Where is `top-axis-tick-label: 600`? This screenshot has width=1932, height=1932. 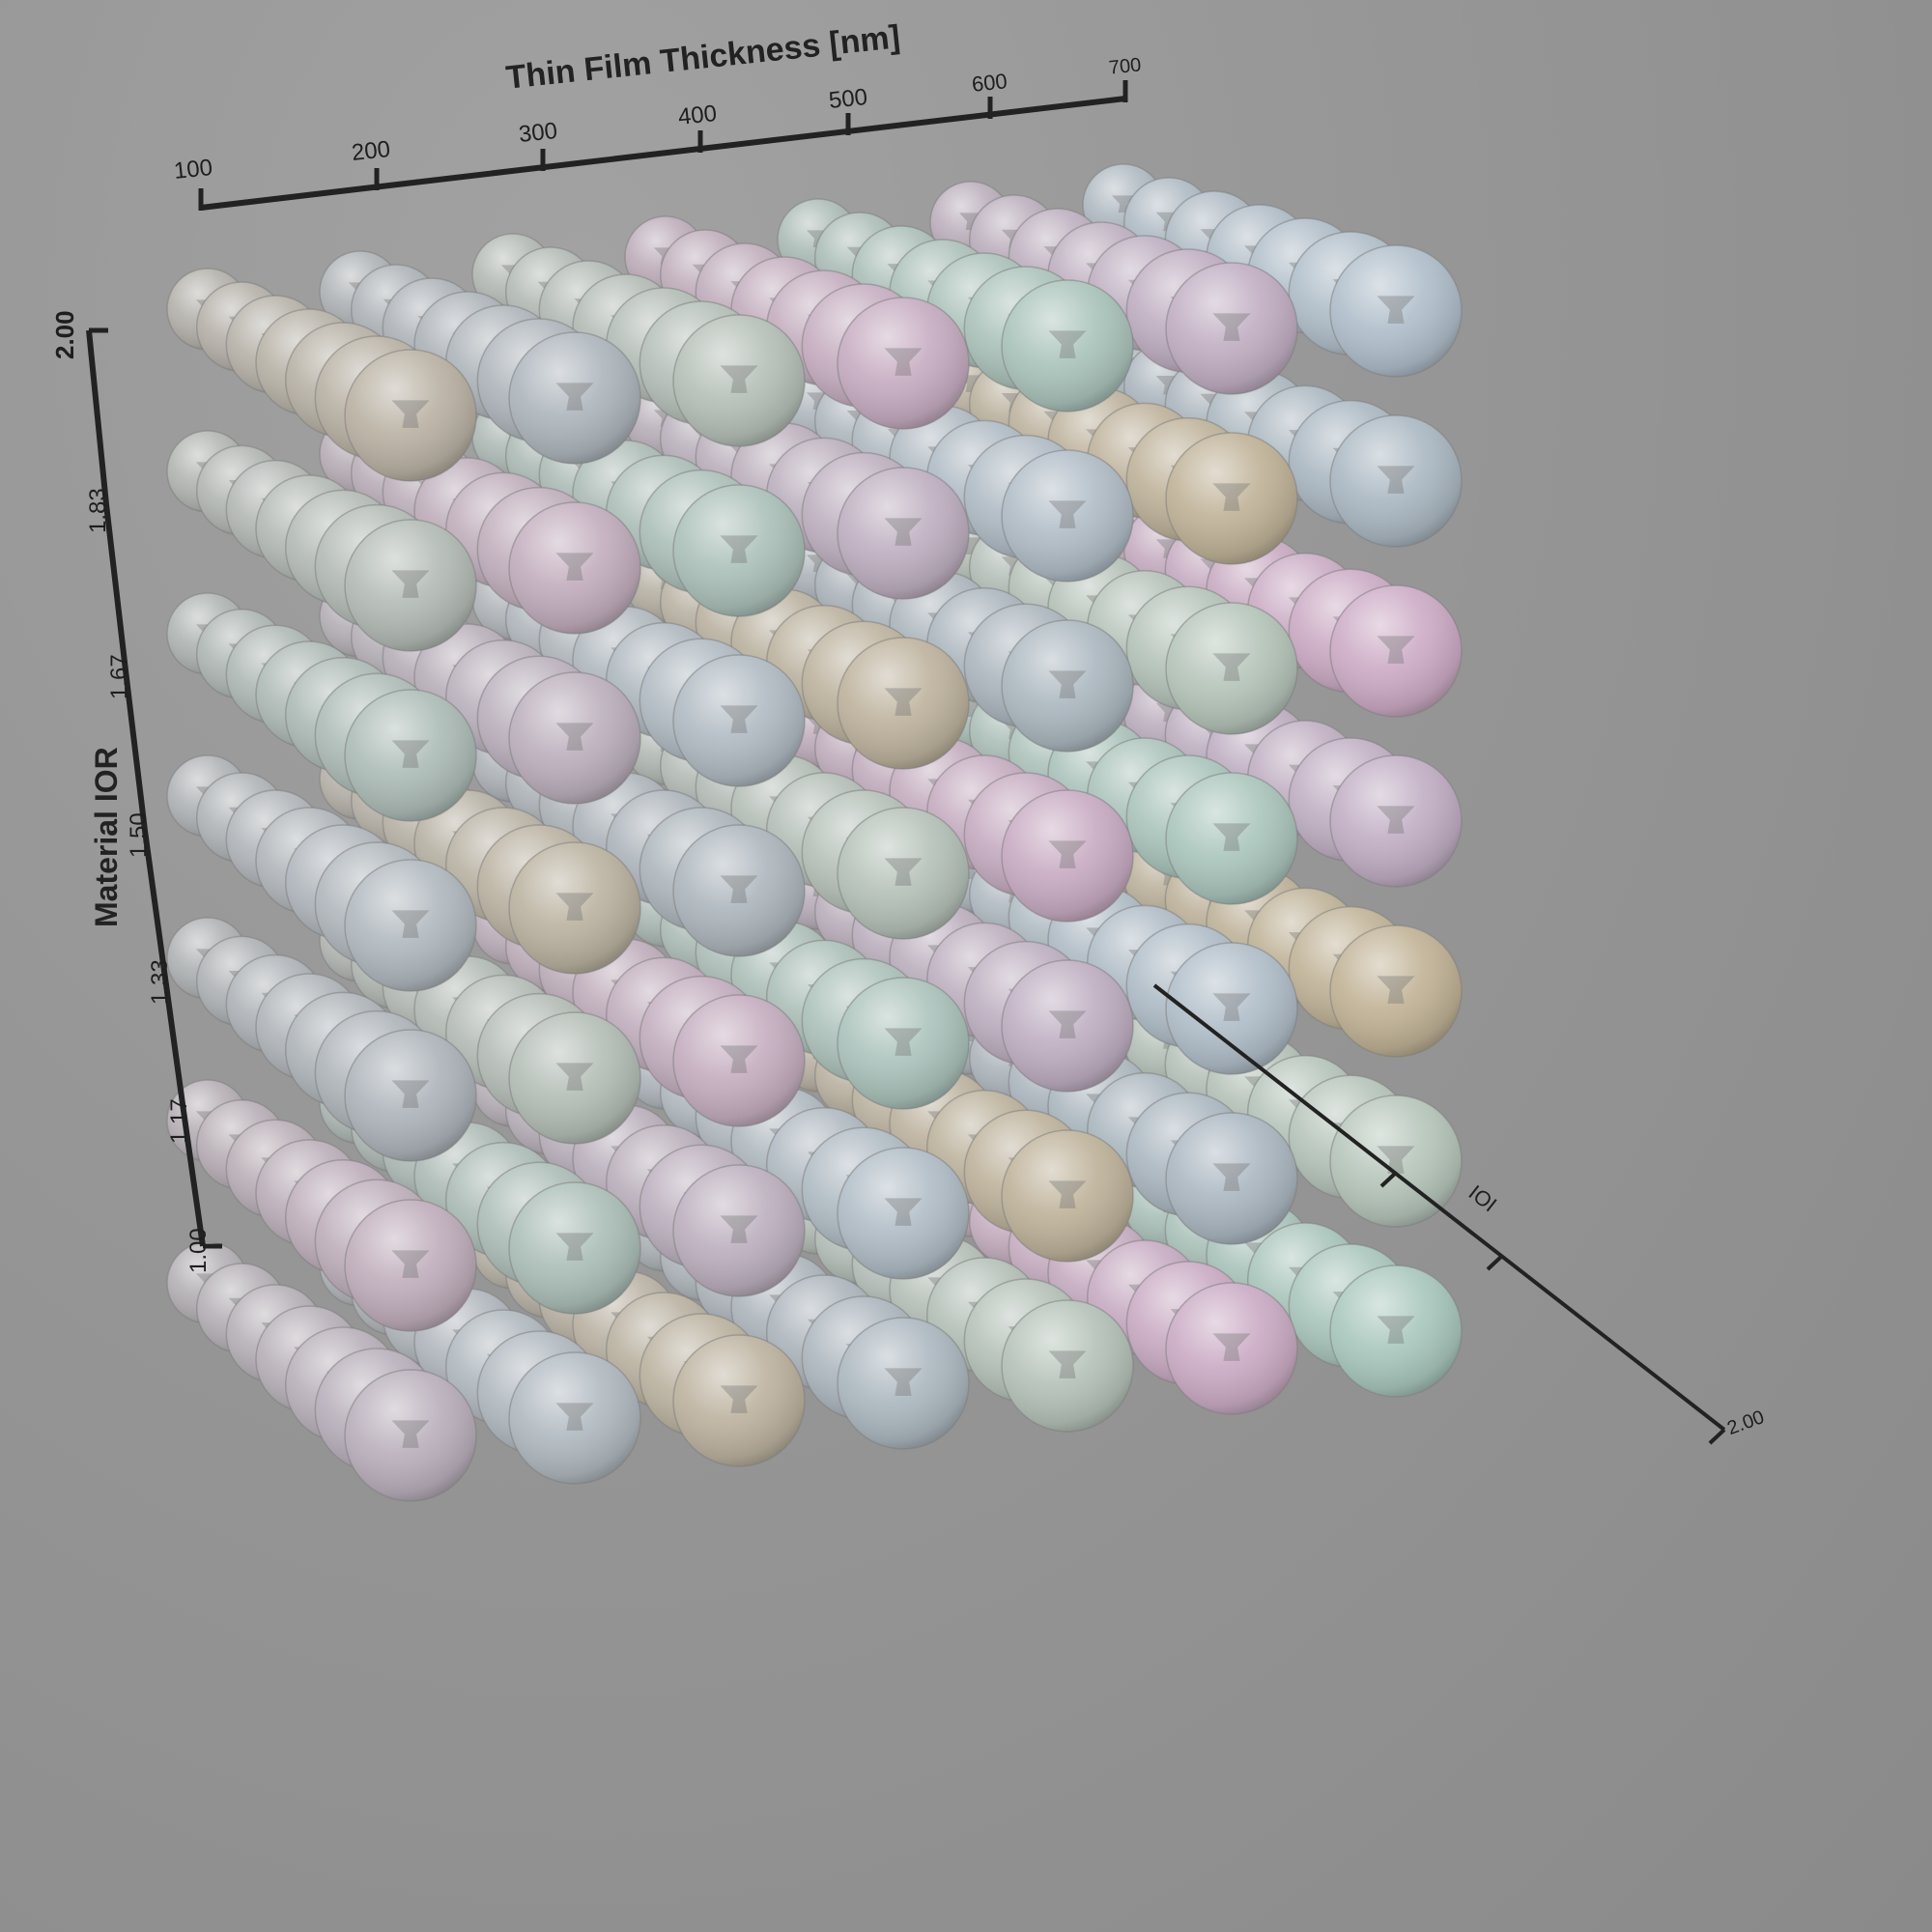 top-axis-tick-label: 600 is located at coordinates (989, 83).